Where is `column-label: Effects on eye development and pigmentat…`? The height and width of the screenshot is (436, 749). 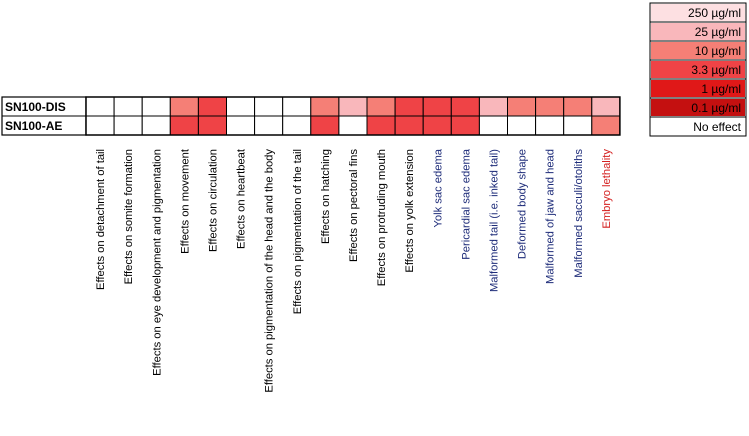 column-label: Effects on eye development and pigmentat… is located at coordinates (157, 262).